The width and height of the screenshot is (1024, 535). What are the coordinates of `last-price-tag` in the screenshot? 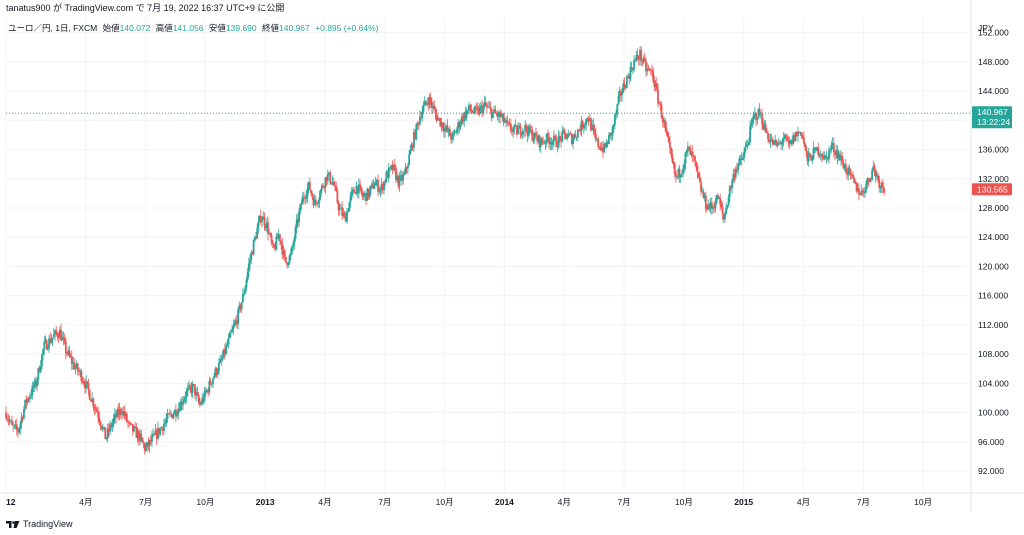 It's located at (992, 117).